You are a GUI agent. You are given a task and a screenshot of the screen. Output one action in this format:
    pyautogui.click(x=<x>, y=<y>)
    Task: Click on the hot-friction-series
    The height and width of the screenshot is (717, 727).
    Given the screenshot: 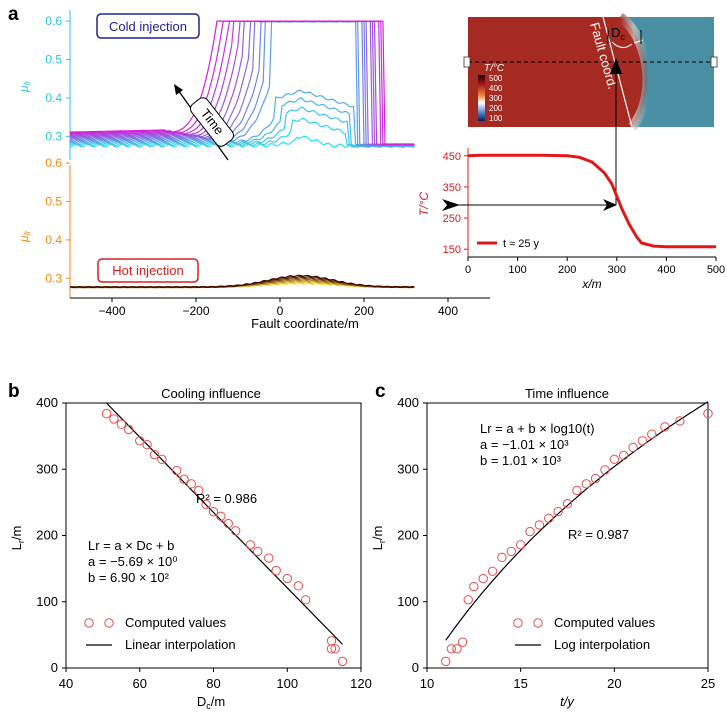 What is the action you would take?
    pyautogui.click(x=242, y=281)
    